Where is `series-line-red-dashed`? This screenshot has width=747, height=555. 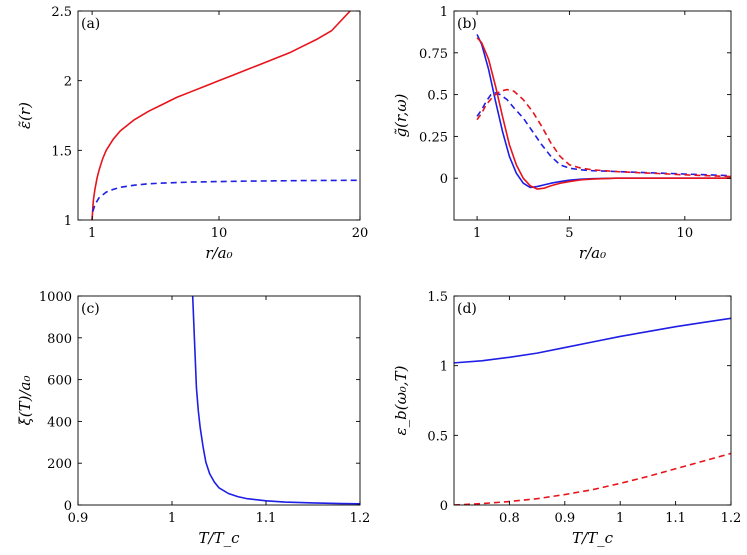
series-line-red-dashed is located at coordinates (603, 133).